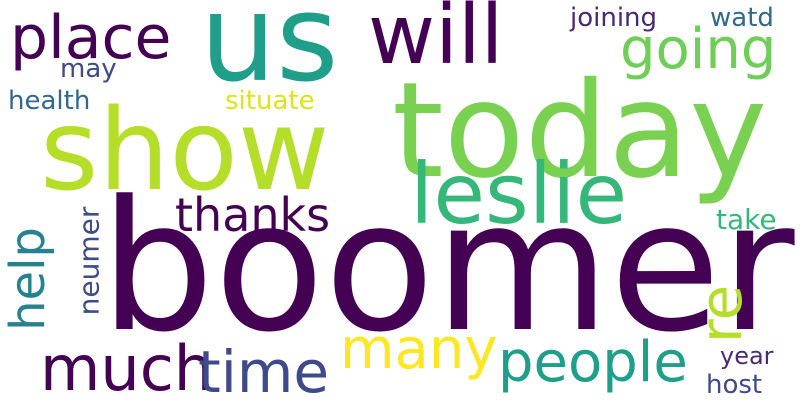  Describe the element at coordinates (269, 54) in the screenshot. I see `word-us: us` at that location.